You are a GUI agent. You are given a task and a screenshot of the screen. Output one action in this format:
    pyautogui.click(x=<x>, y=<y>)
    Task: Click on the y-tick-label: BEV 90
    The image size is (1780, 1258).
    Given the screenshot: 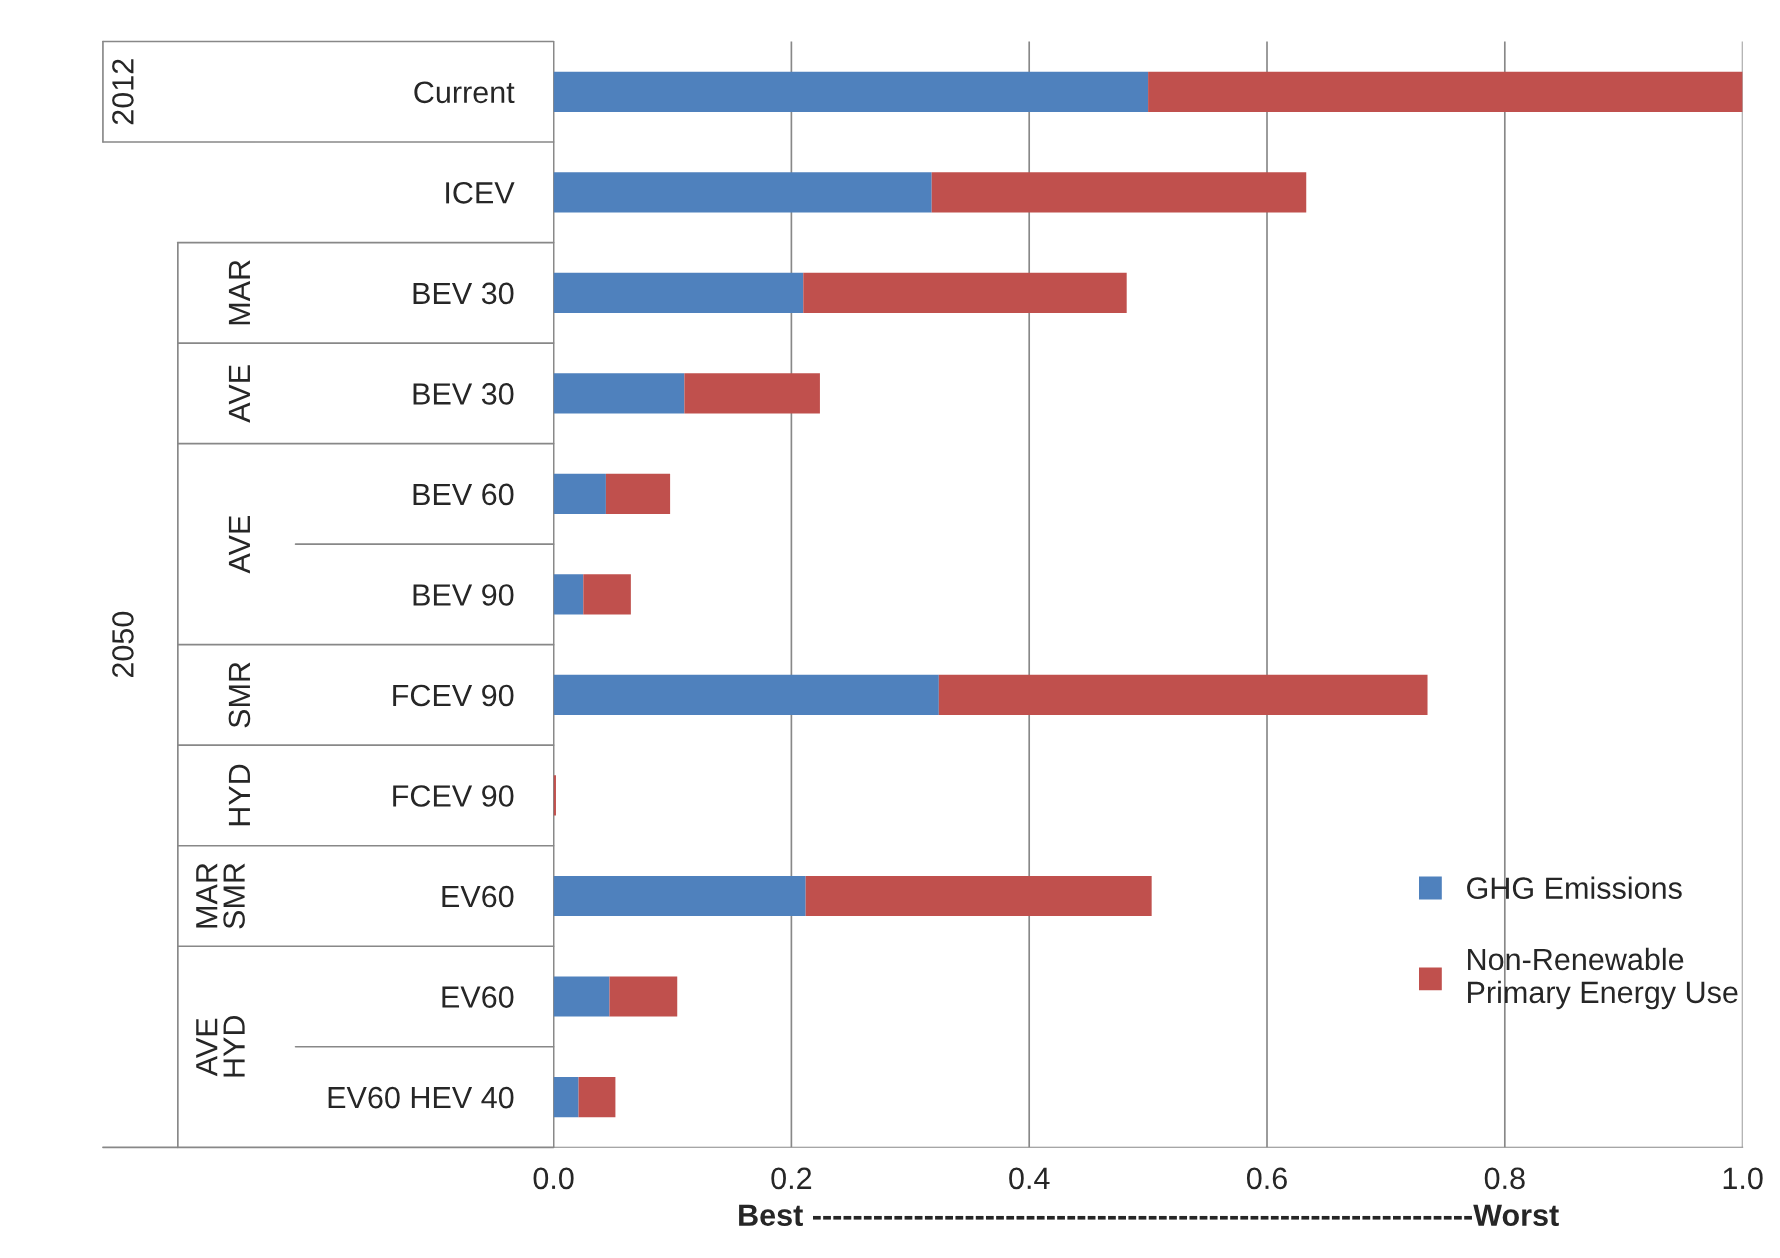 What is the action you would take?
    pyautogui.click(x=463, y=595)
    